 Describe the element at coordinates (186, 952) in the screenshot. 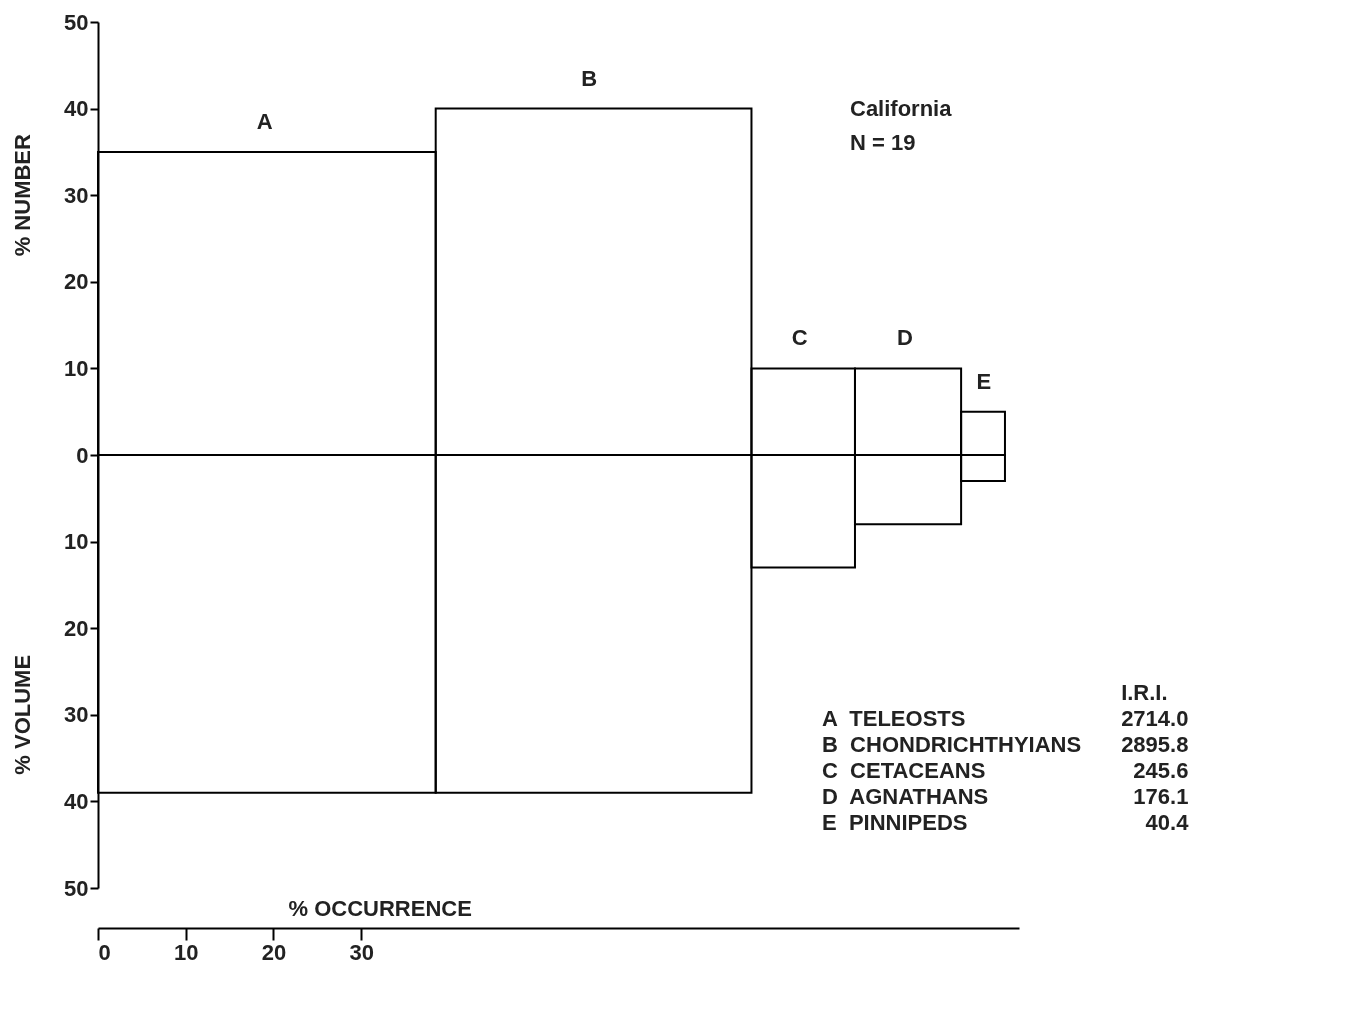

I see `x-tick-label: 10` at that location.